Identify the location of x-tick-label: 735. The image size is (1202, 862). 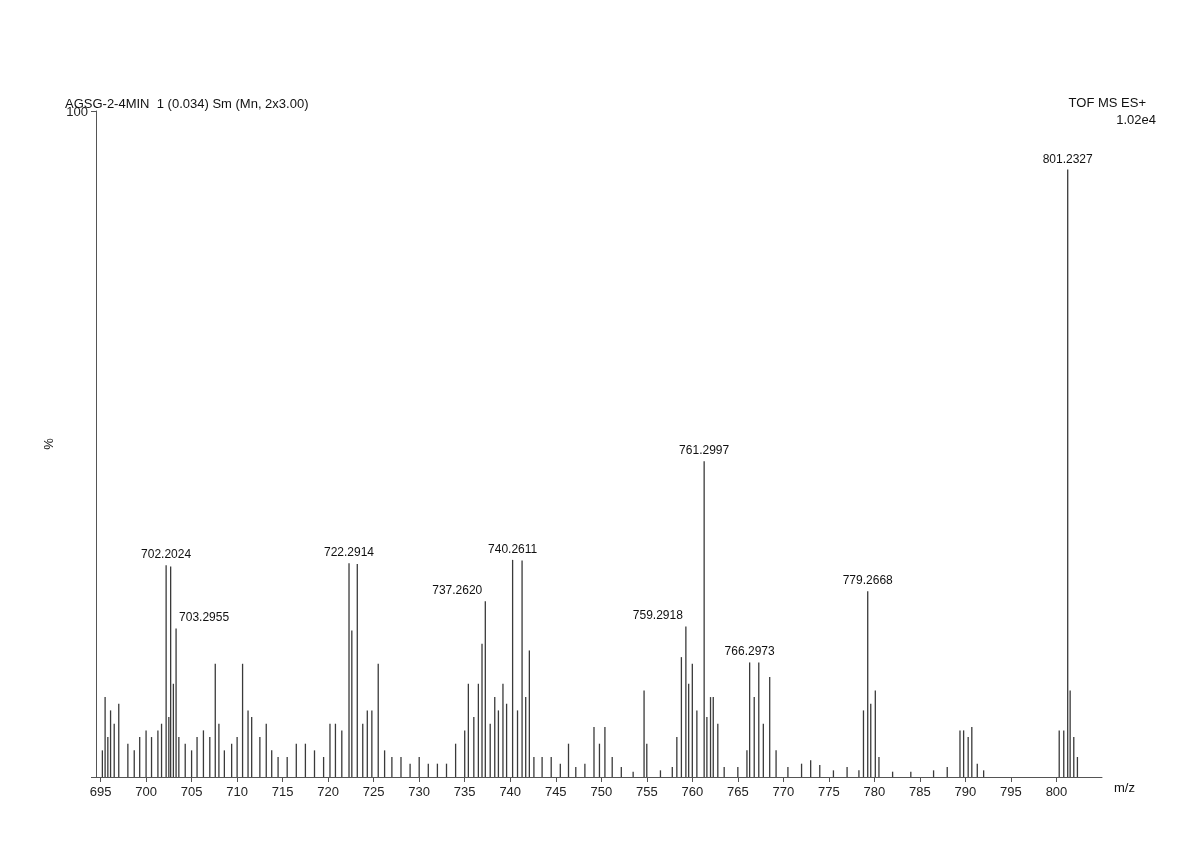
(464, 791).